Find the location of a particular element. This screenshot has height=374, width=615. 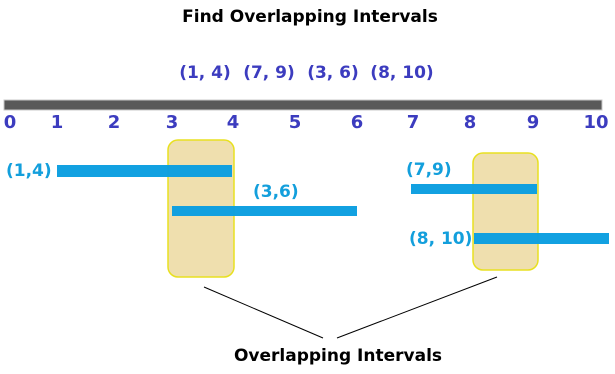

axis-label: 0 is located at coordinates (10, 122).